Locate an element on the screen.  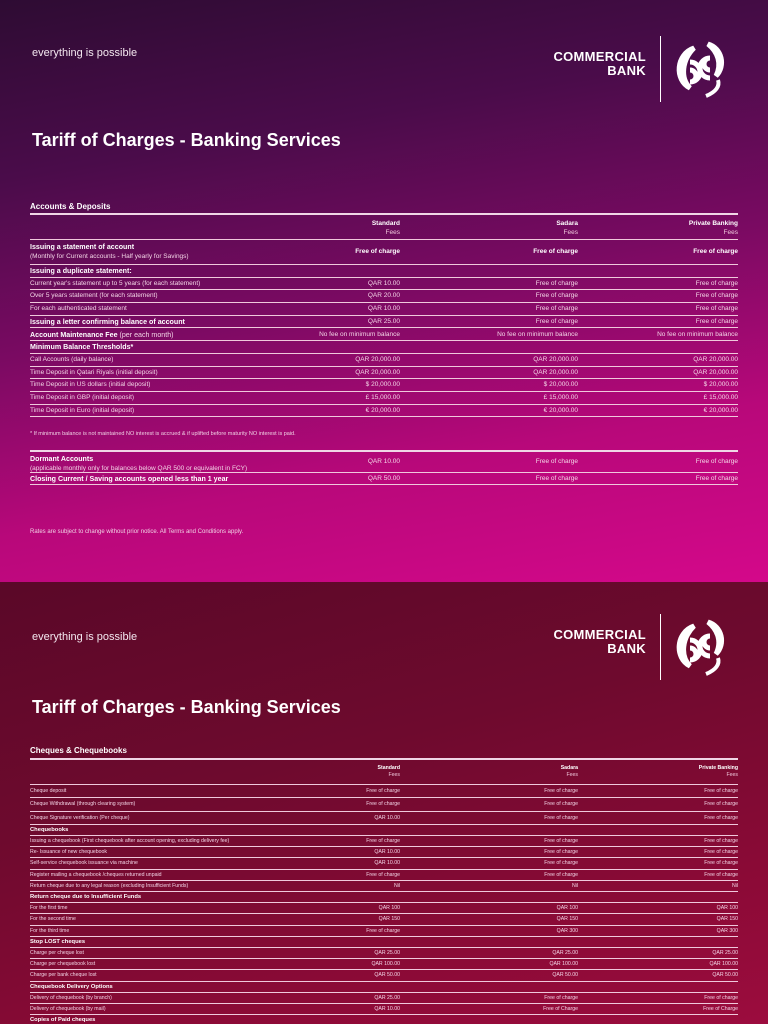
fee-value: QAR 100.00 is located at coordinates (723, 964).